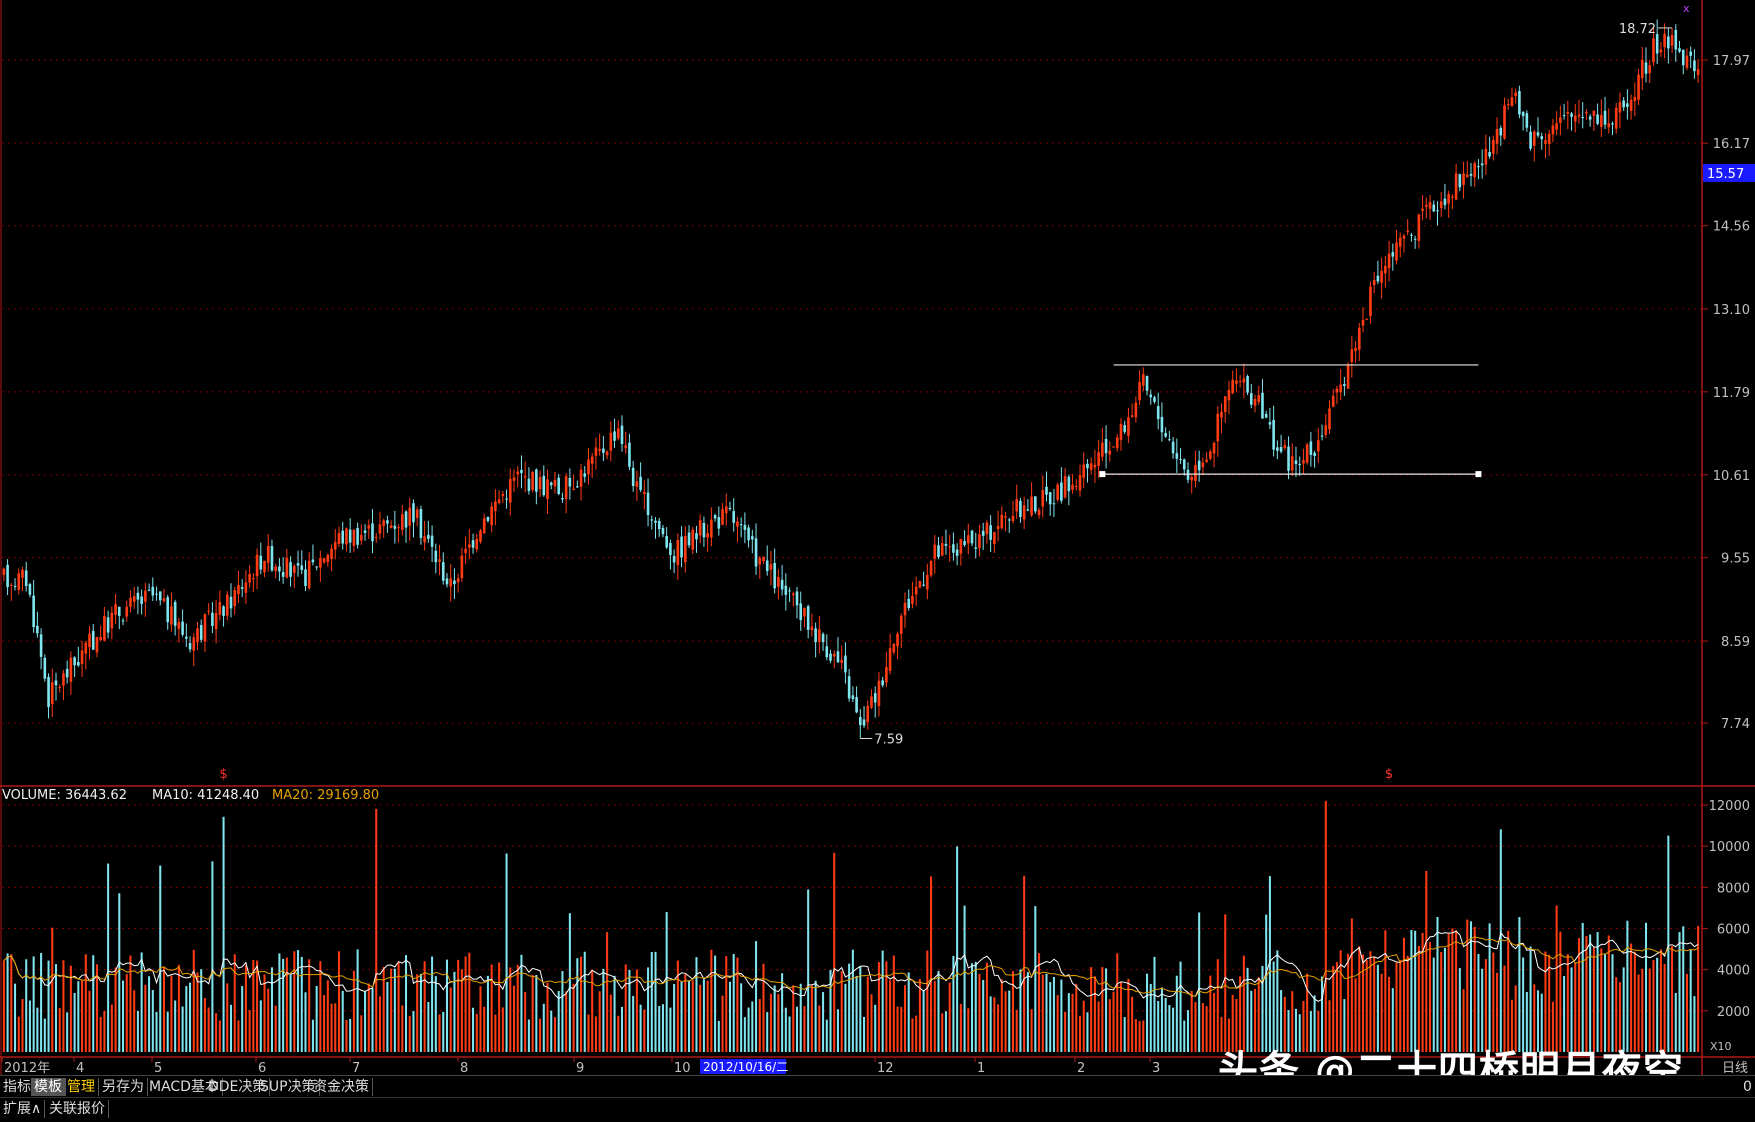  Describe the element at coordinates (1733, 971) in the screenshot. I see `volume-tick-label: 4000` at that location.